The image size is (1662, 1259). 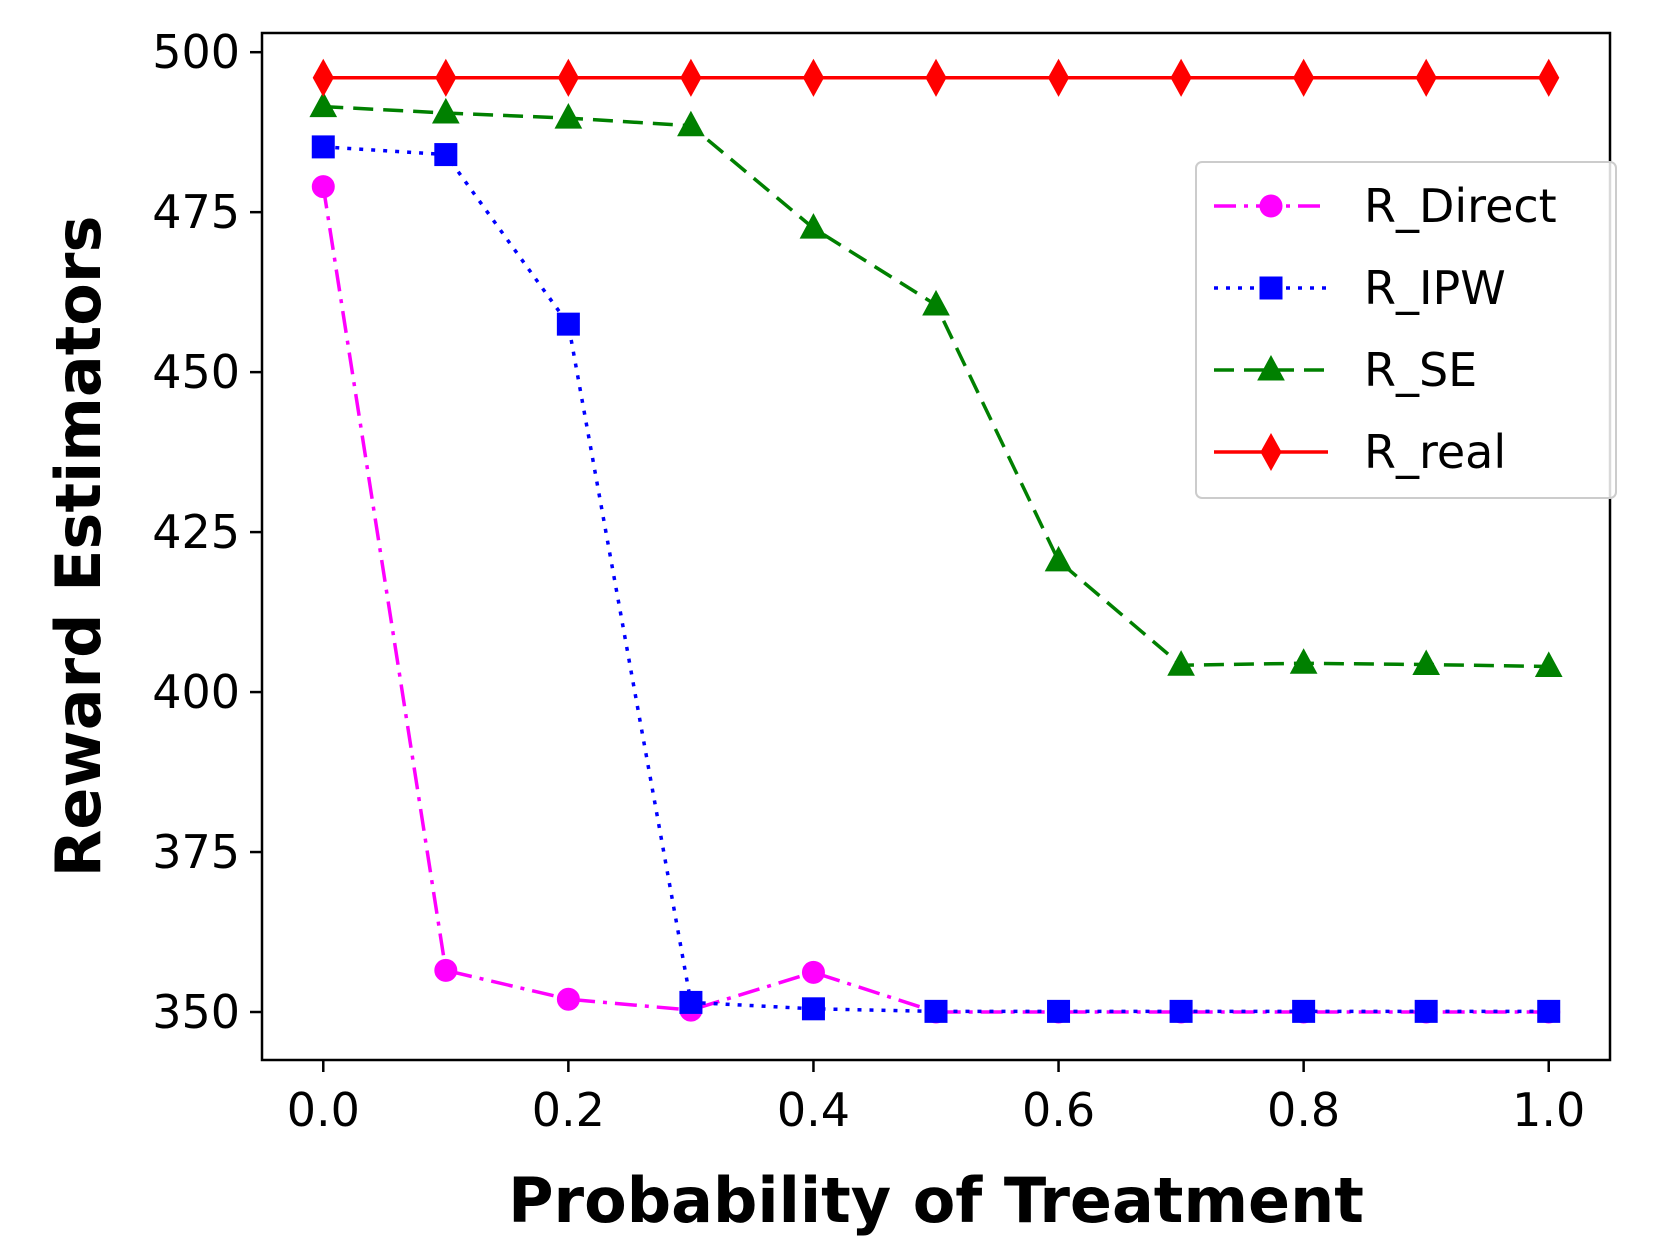 I want to click on legend-box, so click(x=1406, y=330).